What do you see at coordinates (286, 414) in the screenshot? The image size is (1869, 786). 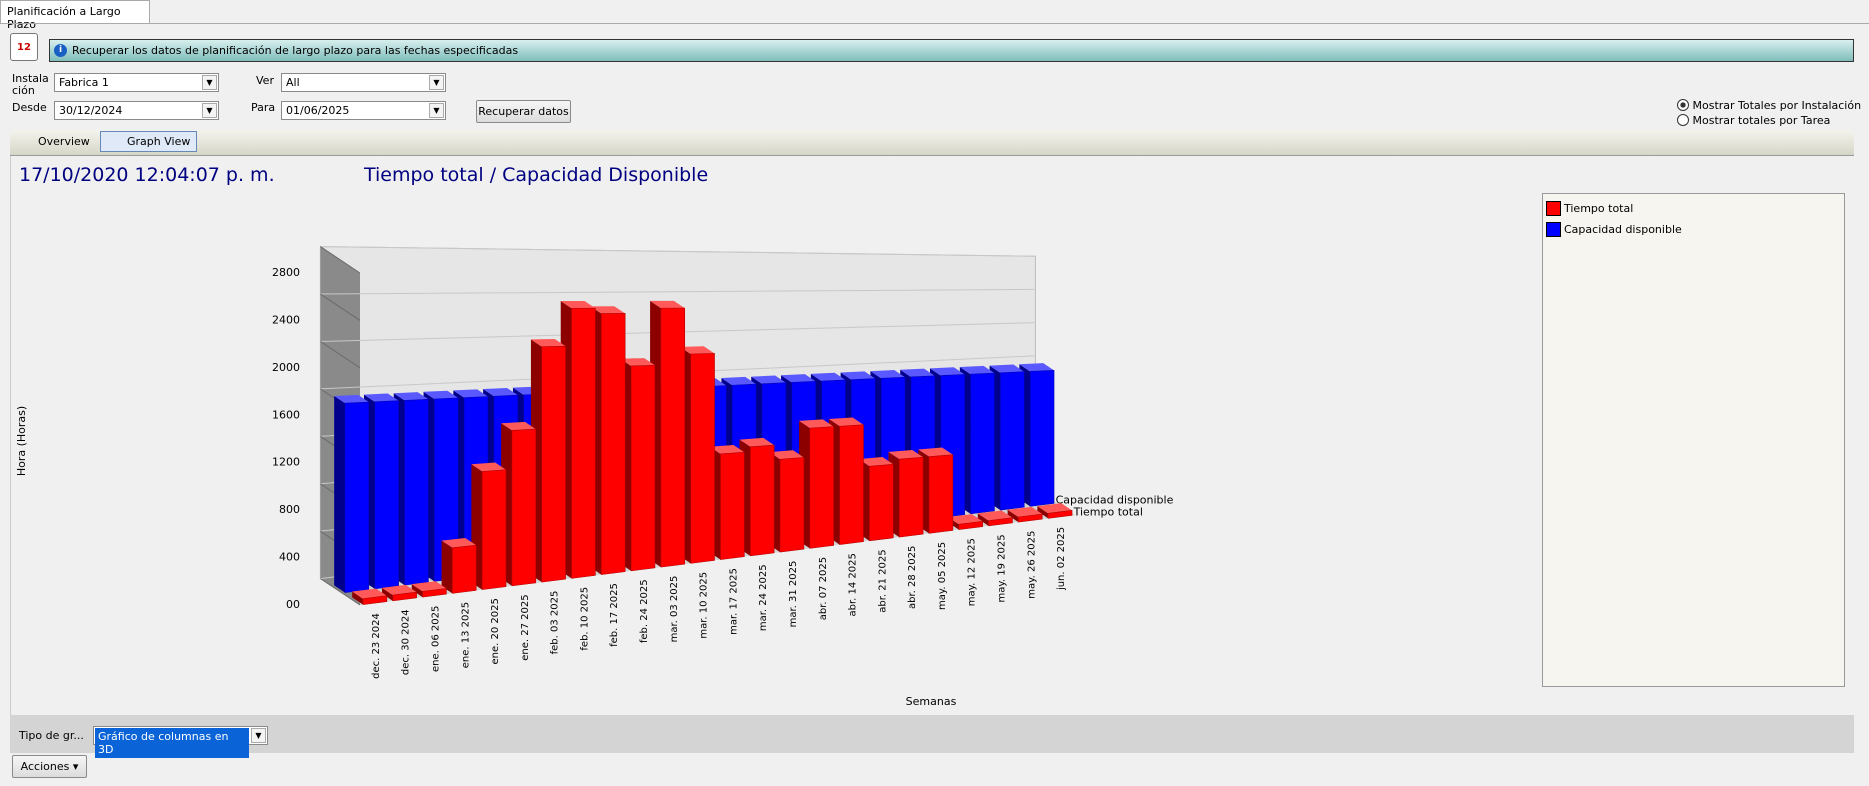 I see `y-tick-label: 1600` at bounding box center [286, 414].